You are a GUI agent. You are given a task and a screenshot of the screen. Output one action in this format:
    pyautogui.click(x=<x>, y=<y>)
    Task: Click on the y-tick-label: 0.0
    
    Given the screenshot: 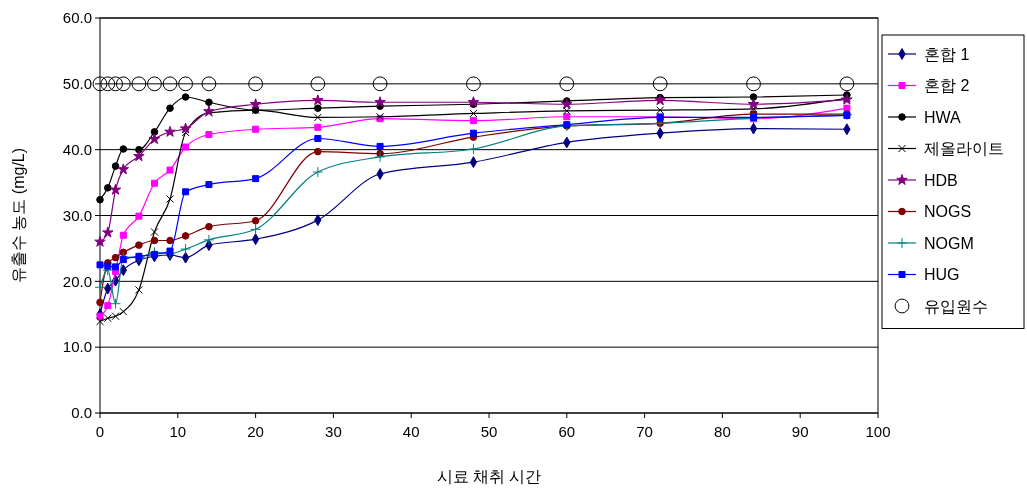 What is the action you would take?
    pyautogui.click(x=81, y=413)
    